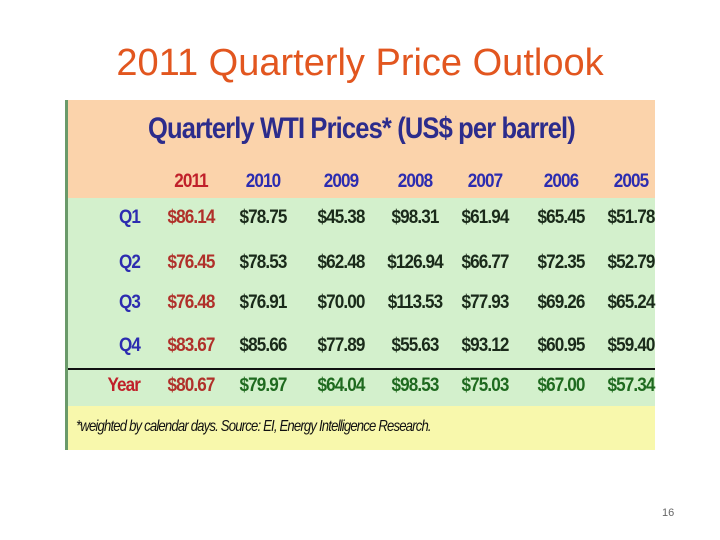  I want to click on cell: $78.75, so click(263, 217).